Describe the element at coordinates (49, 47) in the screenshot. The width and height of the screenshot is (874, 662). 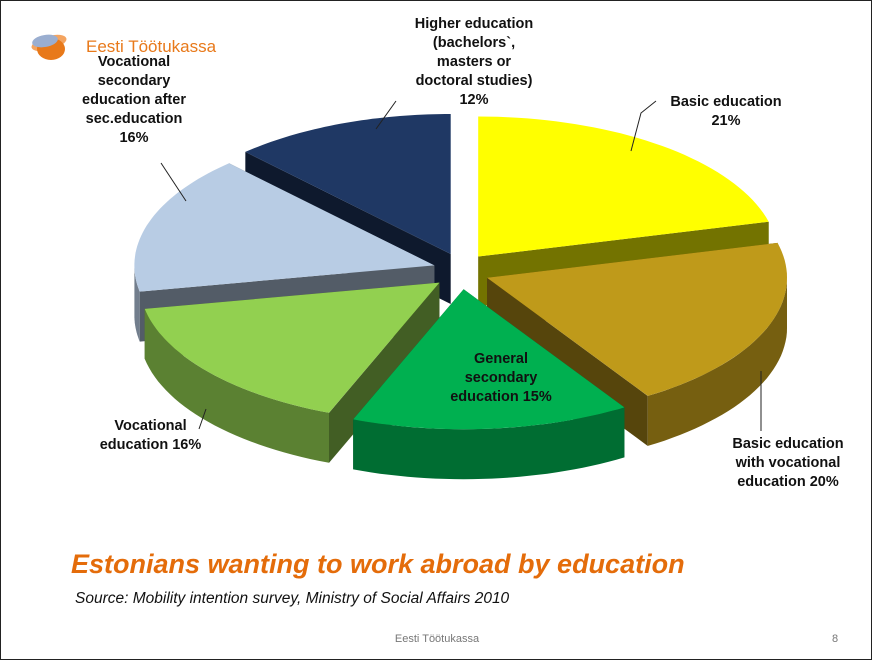
I see `logo-icon` at that location.